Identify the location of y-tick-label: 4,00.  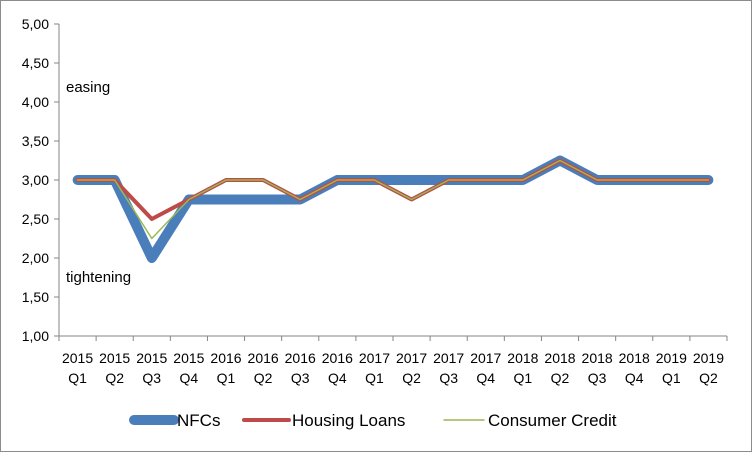
(35, 102).